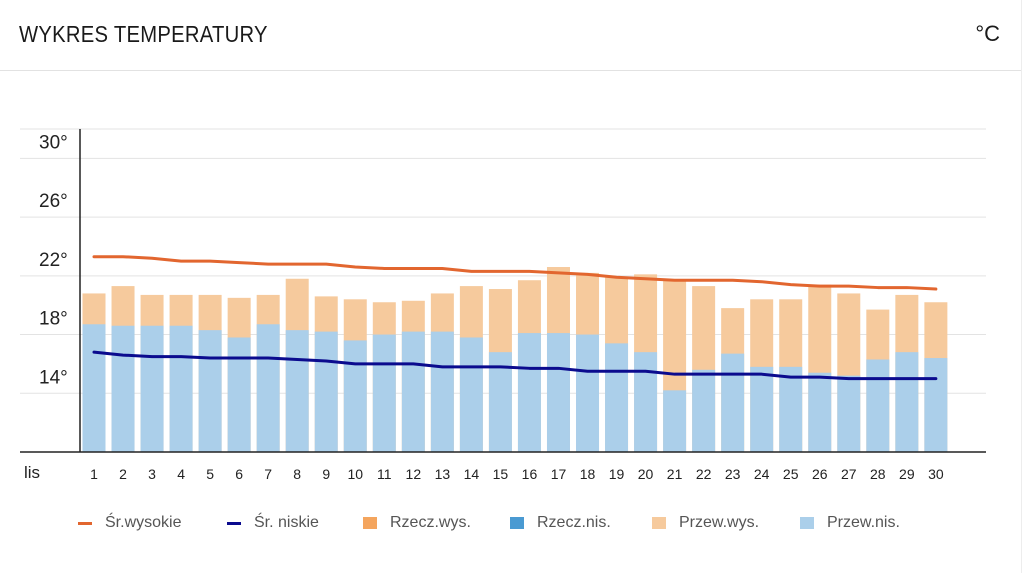  I want to click on series-line-avg-high, so click(515, 273).